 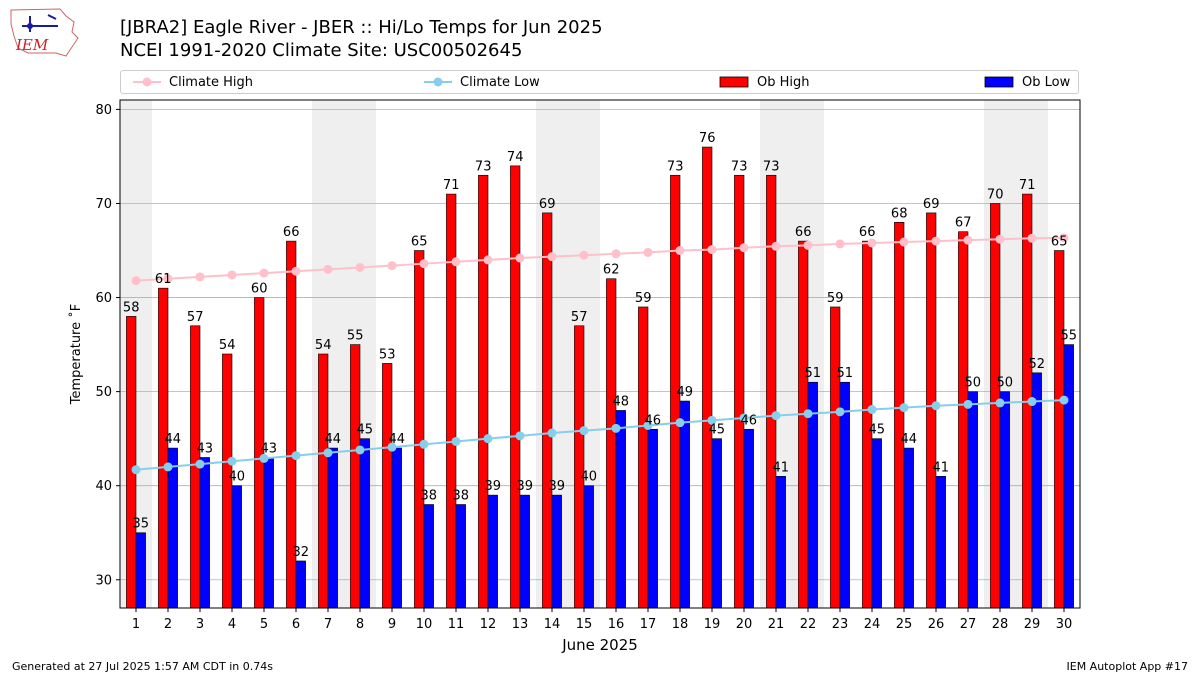 What do you see at coordinates (552, 624) in the screenshot?
I see `x-tick-label-14: 14` at bounding box center [552, 624].